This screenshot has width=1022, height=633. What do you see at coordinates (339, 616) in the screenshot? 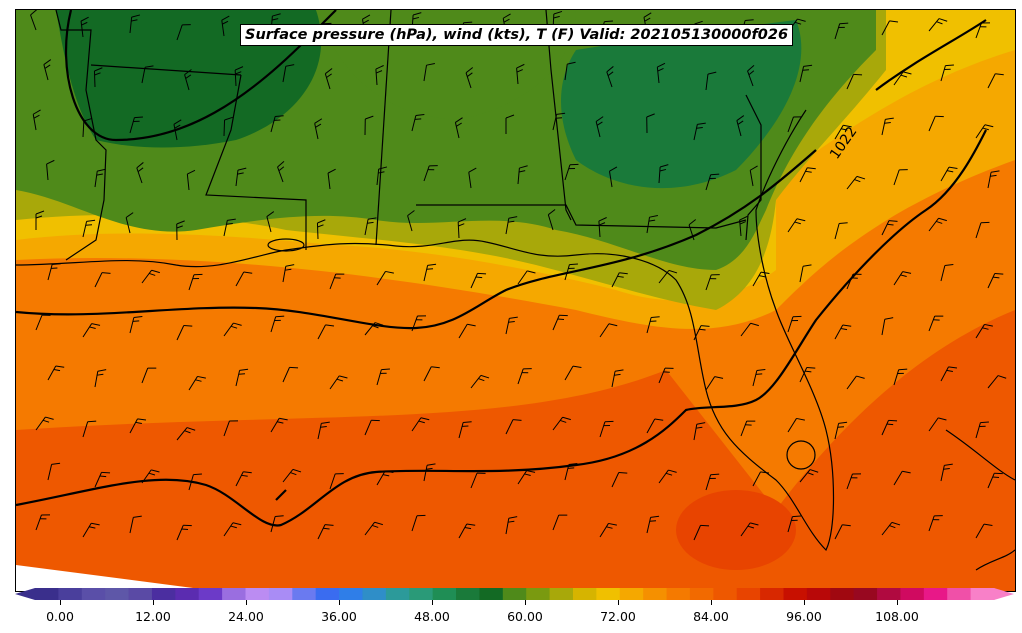
I see `colorbar-tick-label: 36.00` at bounding box center [339, 616].